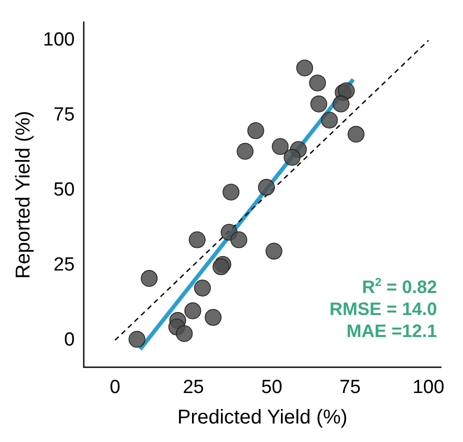  I want to click on y-axis-title: Reported Yield (%), so click(23, 194).